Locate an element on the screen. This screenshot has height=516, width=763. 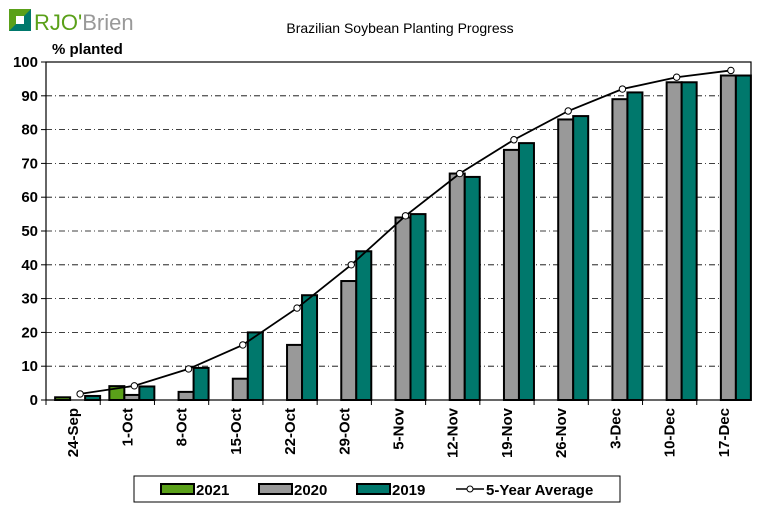
y-tick-label: 20 is located at coordinates (29, 332).